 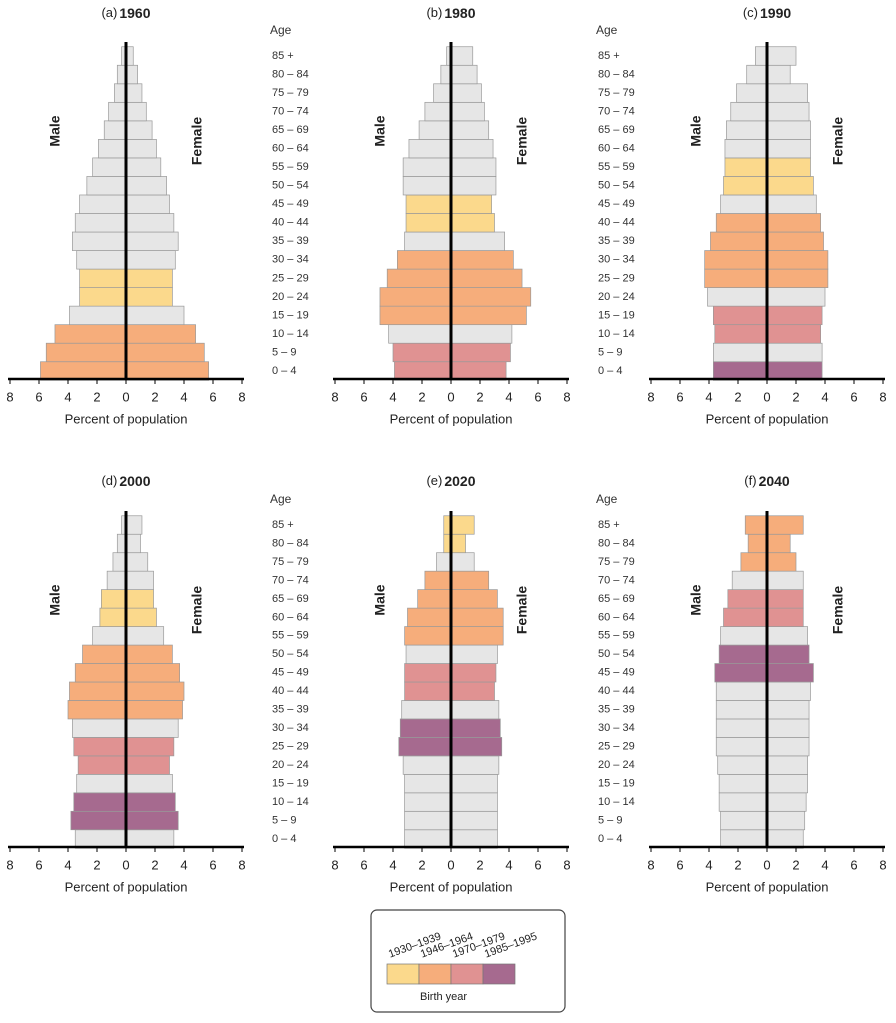 I want to click on age-label: 75 – 79, so click(x=290, y=93).